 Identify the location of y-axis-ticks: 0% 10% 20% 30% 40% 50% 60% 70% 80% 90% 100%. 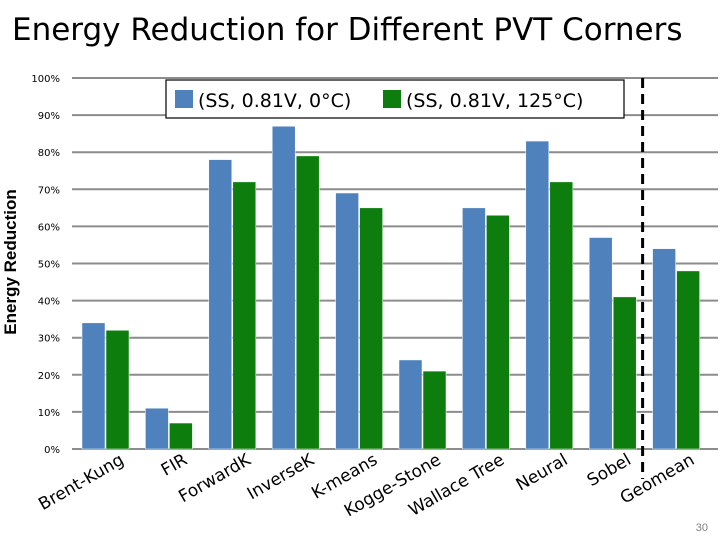
(45, 265).